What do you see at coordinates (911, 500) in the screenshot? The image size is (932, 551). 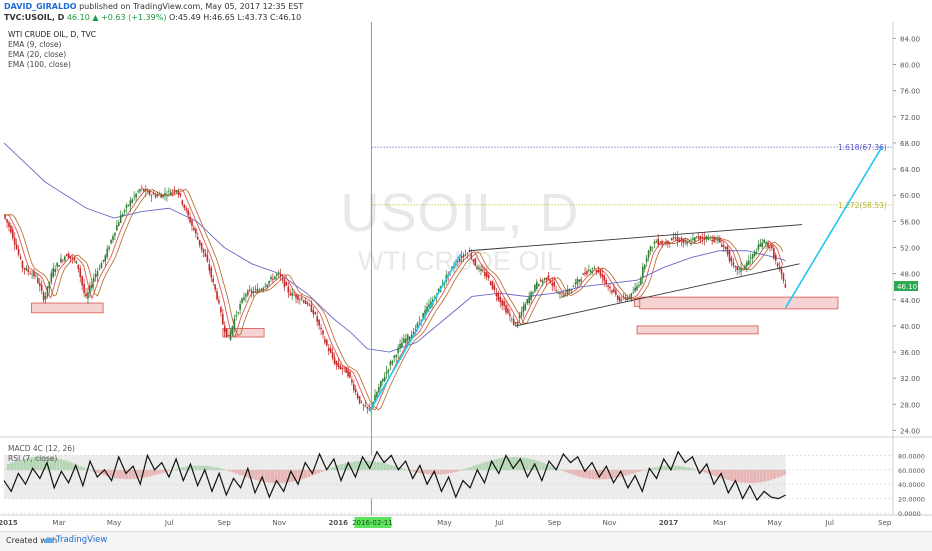 I see `rsi-tick-label: 20.0000` at bounding box center [911, 500].